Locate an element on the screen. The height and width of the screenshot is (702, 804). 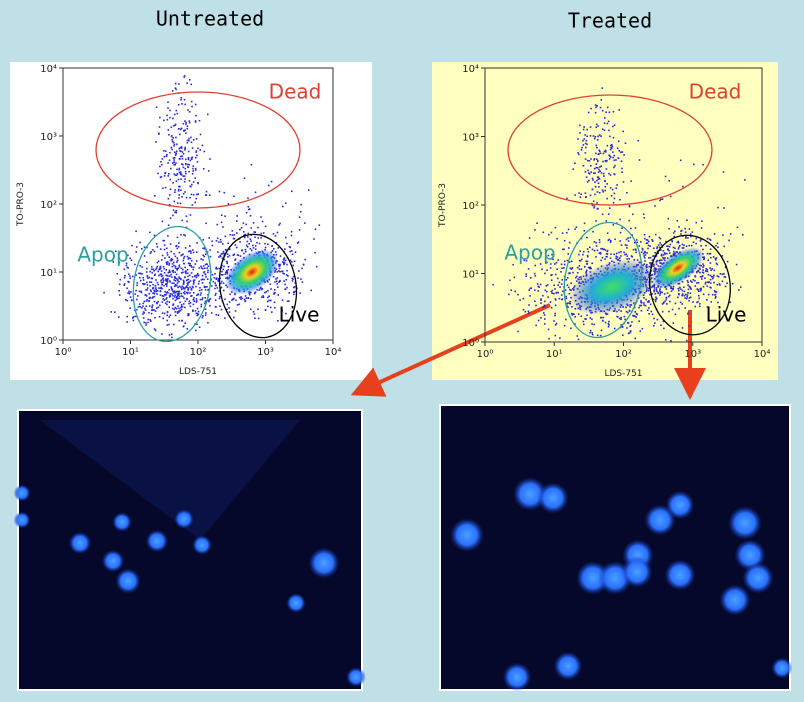
y-tick-label: 10² is located at coordinates (470, 206).